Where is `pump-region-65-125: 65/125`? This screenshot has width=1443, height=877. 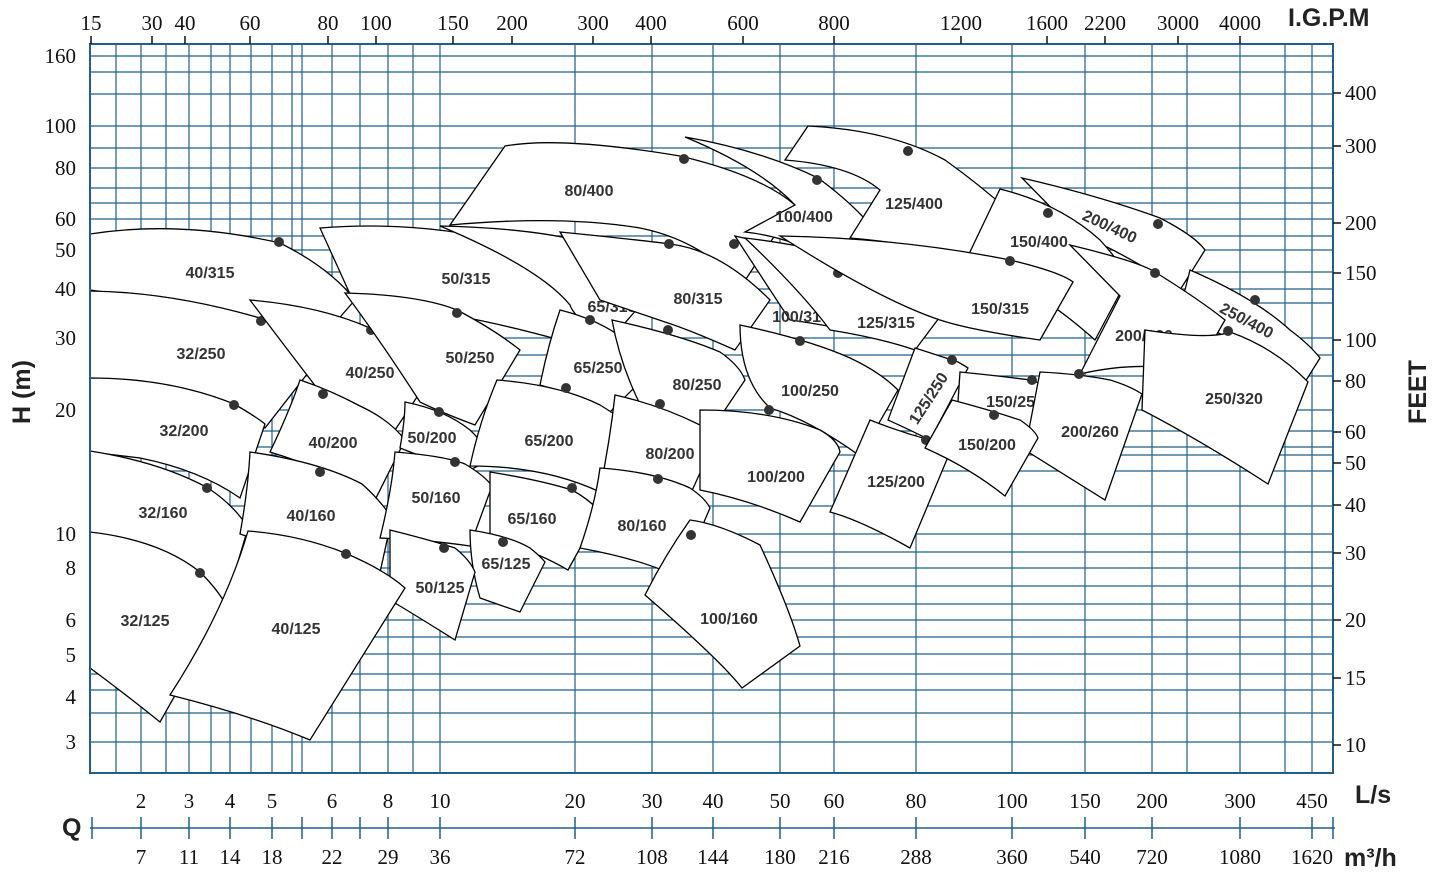 pump-region-65-125: 65/125 is located at coordinates (507, 571).